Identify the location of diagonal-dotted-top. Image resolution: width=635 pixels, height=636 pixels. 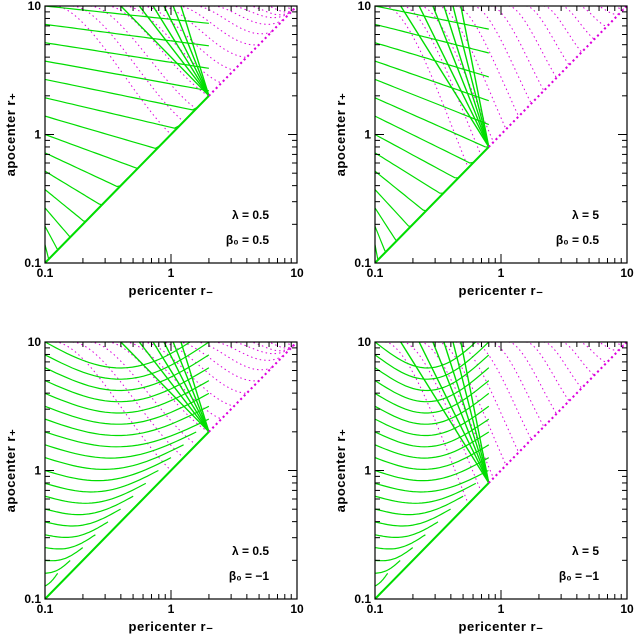
(252, 51).